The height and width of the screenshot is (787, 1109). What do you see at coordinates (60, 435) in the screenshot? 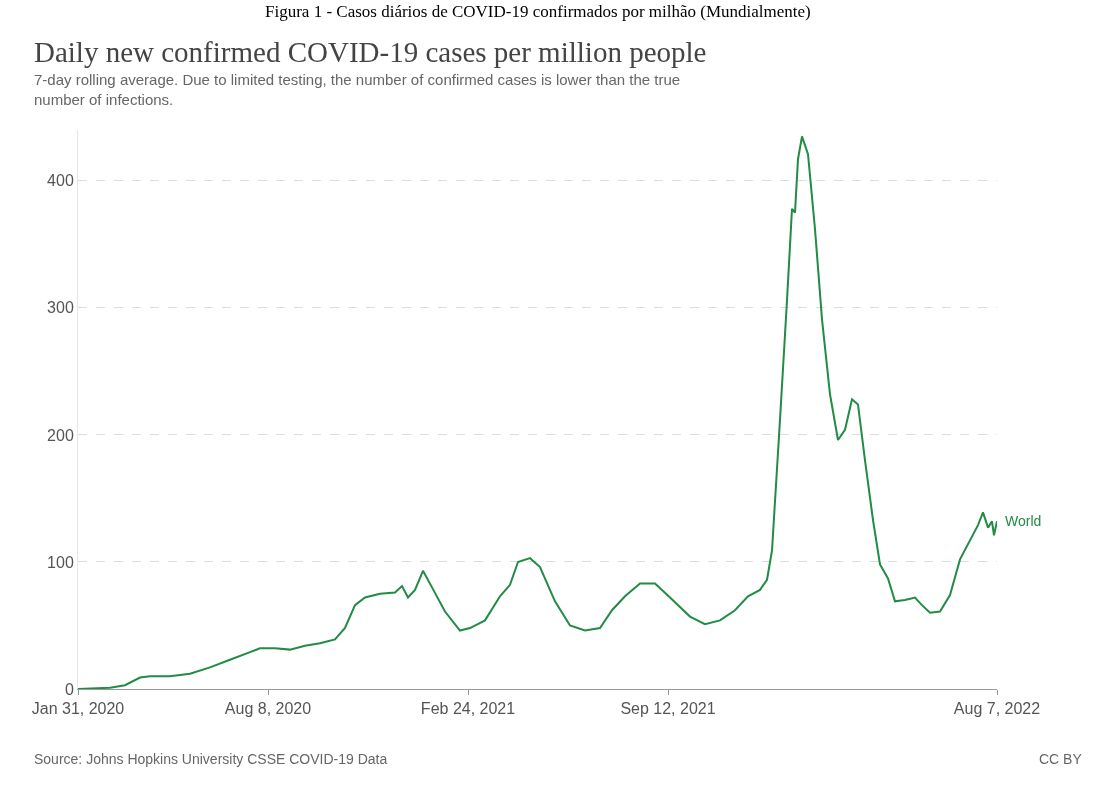
I see `y-tick-label: 200` at bounding box center [60, 435].